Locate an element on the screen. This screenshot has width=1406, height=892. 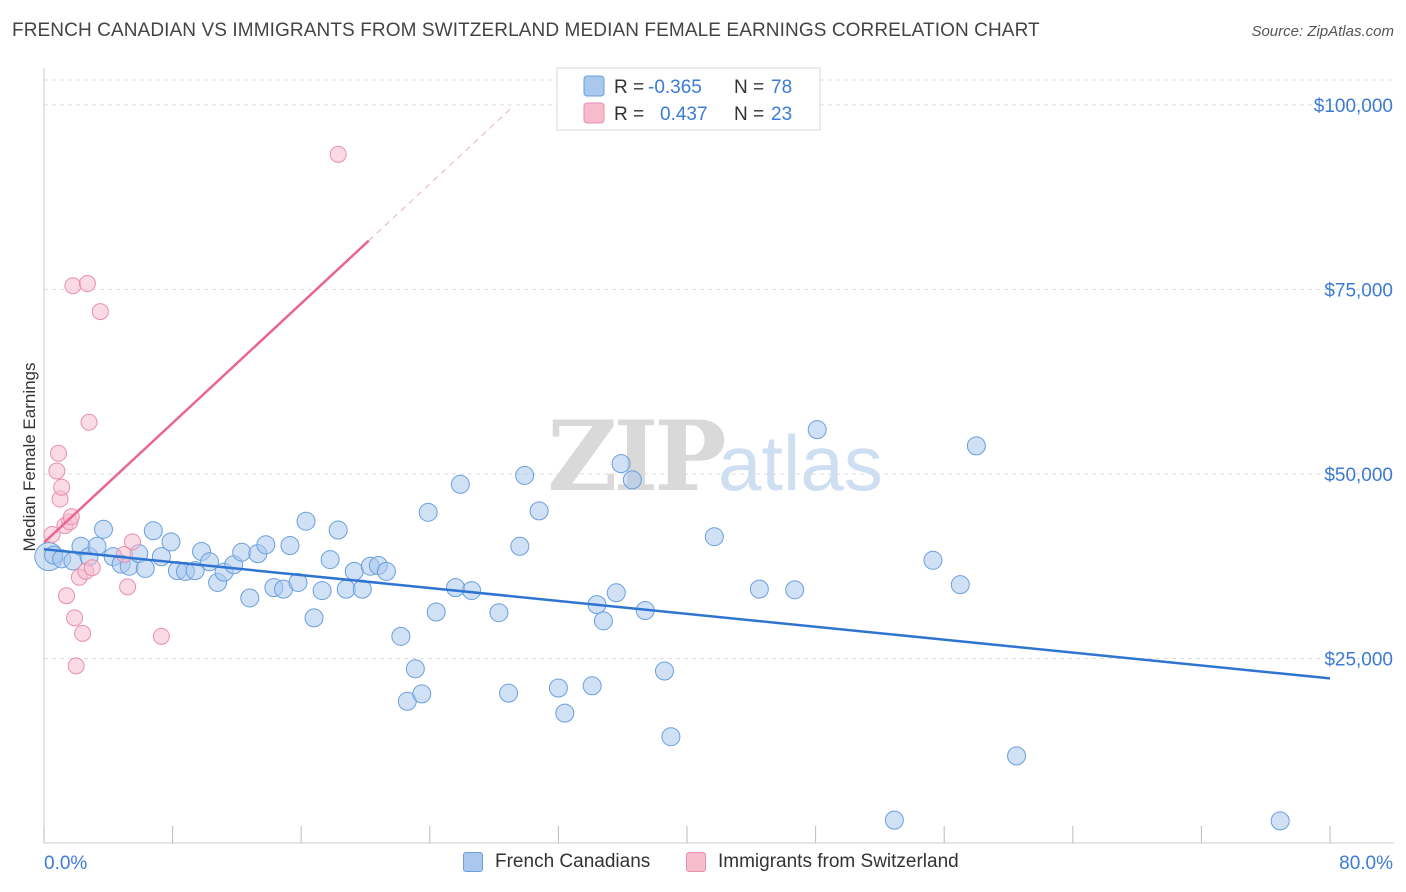
trend-line-french-canadians is located at coordinates (687, 613).